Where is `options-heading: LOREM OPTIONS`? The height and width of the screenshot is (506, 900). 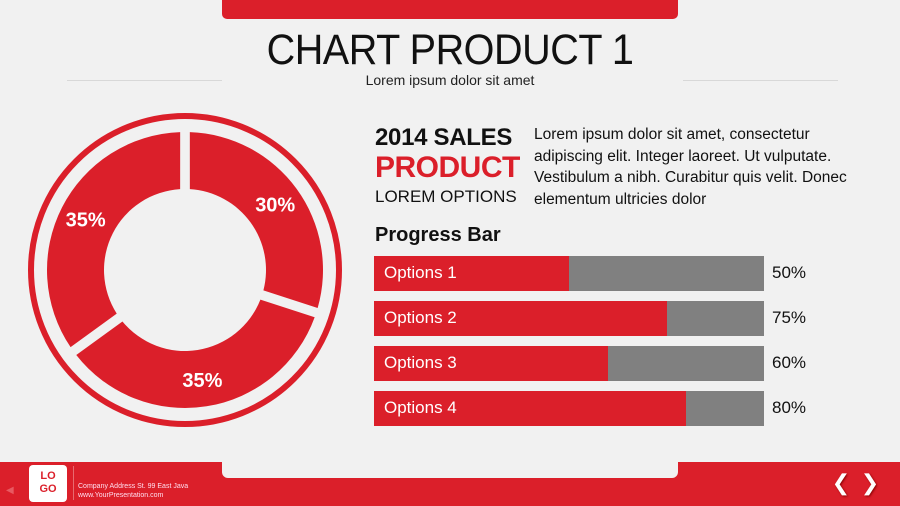
options-heading: LOREM OPTIONS is located at coordinates (446, 196).